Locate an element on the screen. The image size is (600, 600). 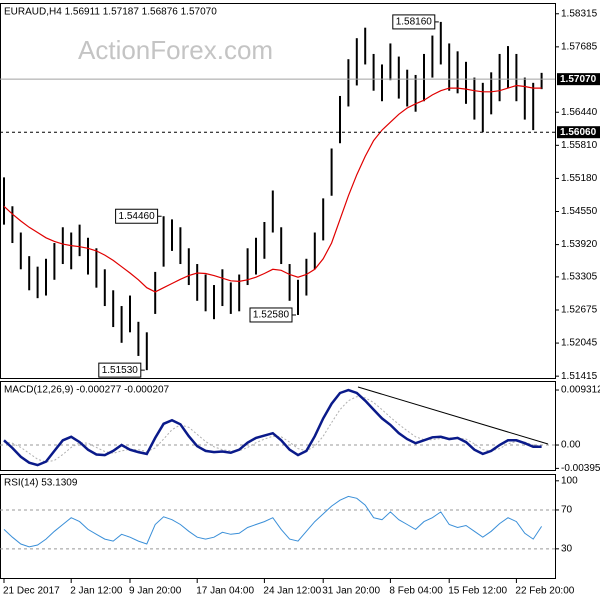
y-tick-label: 30 is located at coordinates (567, 548).